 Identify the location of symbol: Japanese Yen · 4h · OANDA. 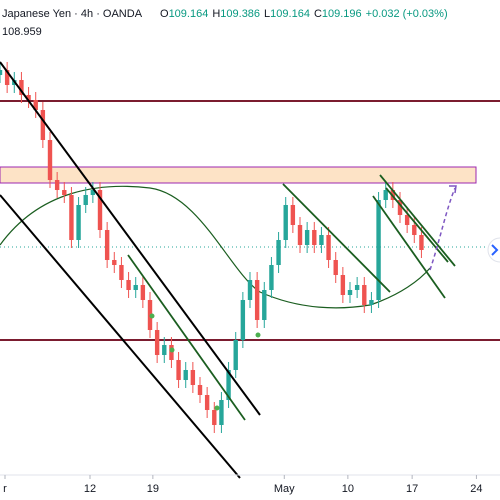
(72, 14).